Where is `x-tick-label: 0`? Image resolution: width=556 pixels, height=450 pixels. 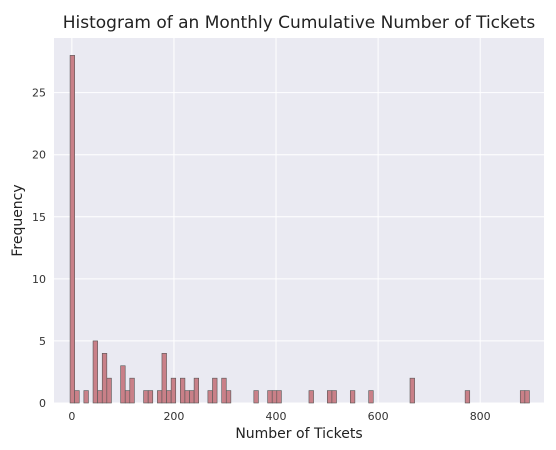
x-tick-label: 0 is located at coordinates (71, 416).